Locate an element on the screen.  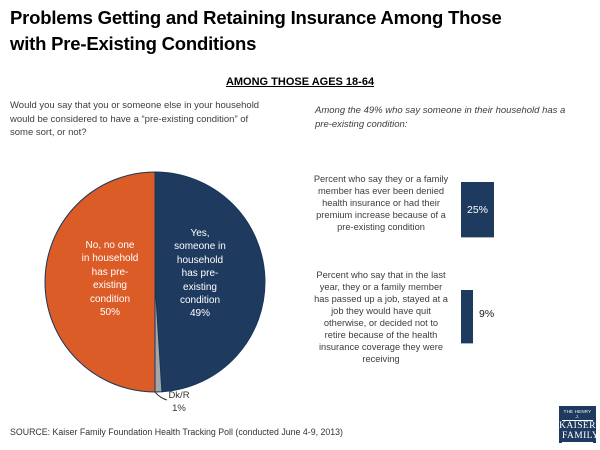
bar-value-label: 25% is located at coordinates (477, 209).